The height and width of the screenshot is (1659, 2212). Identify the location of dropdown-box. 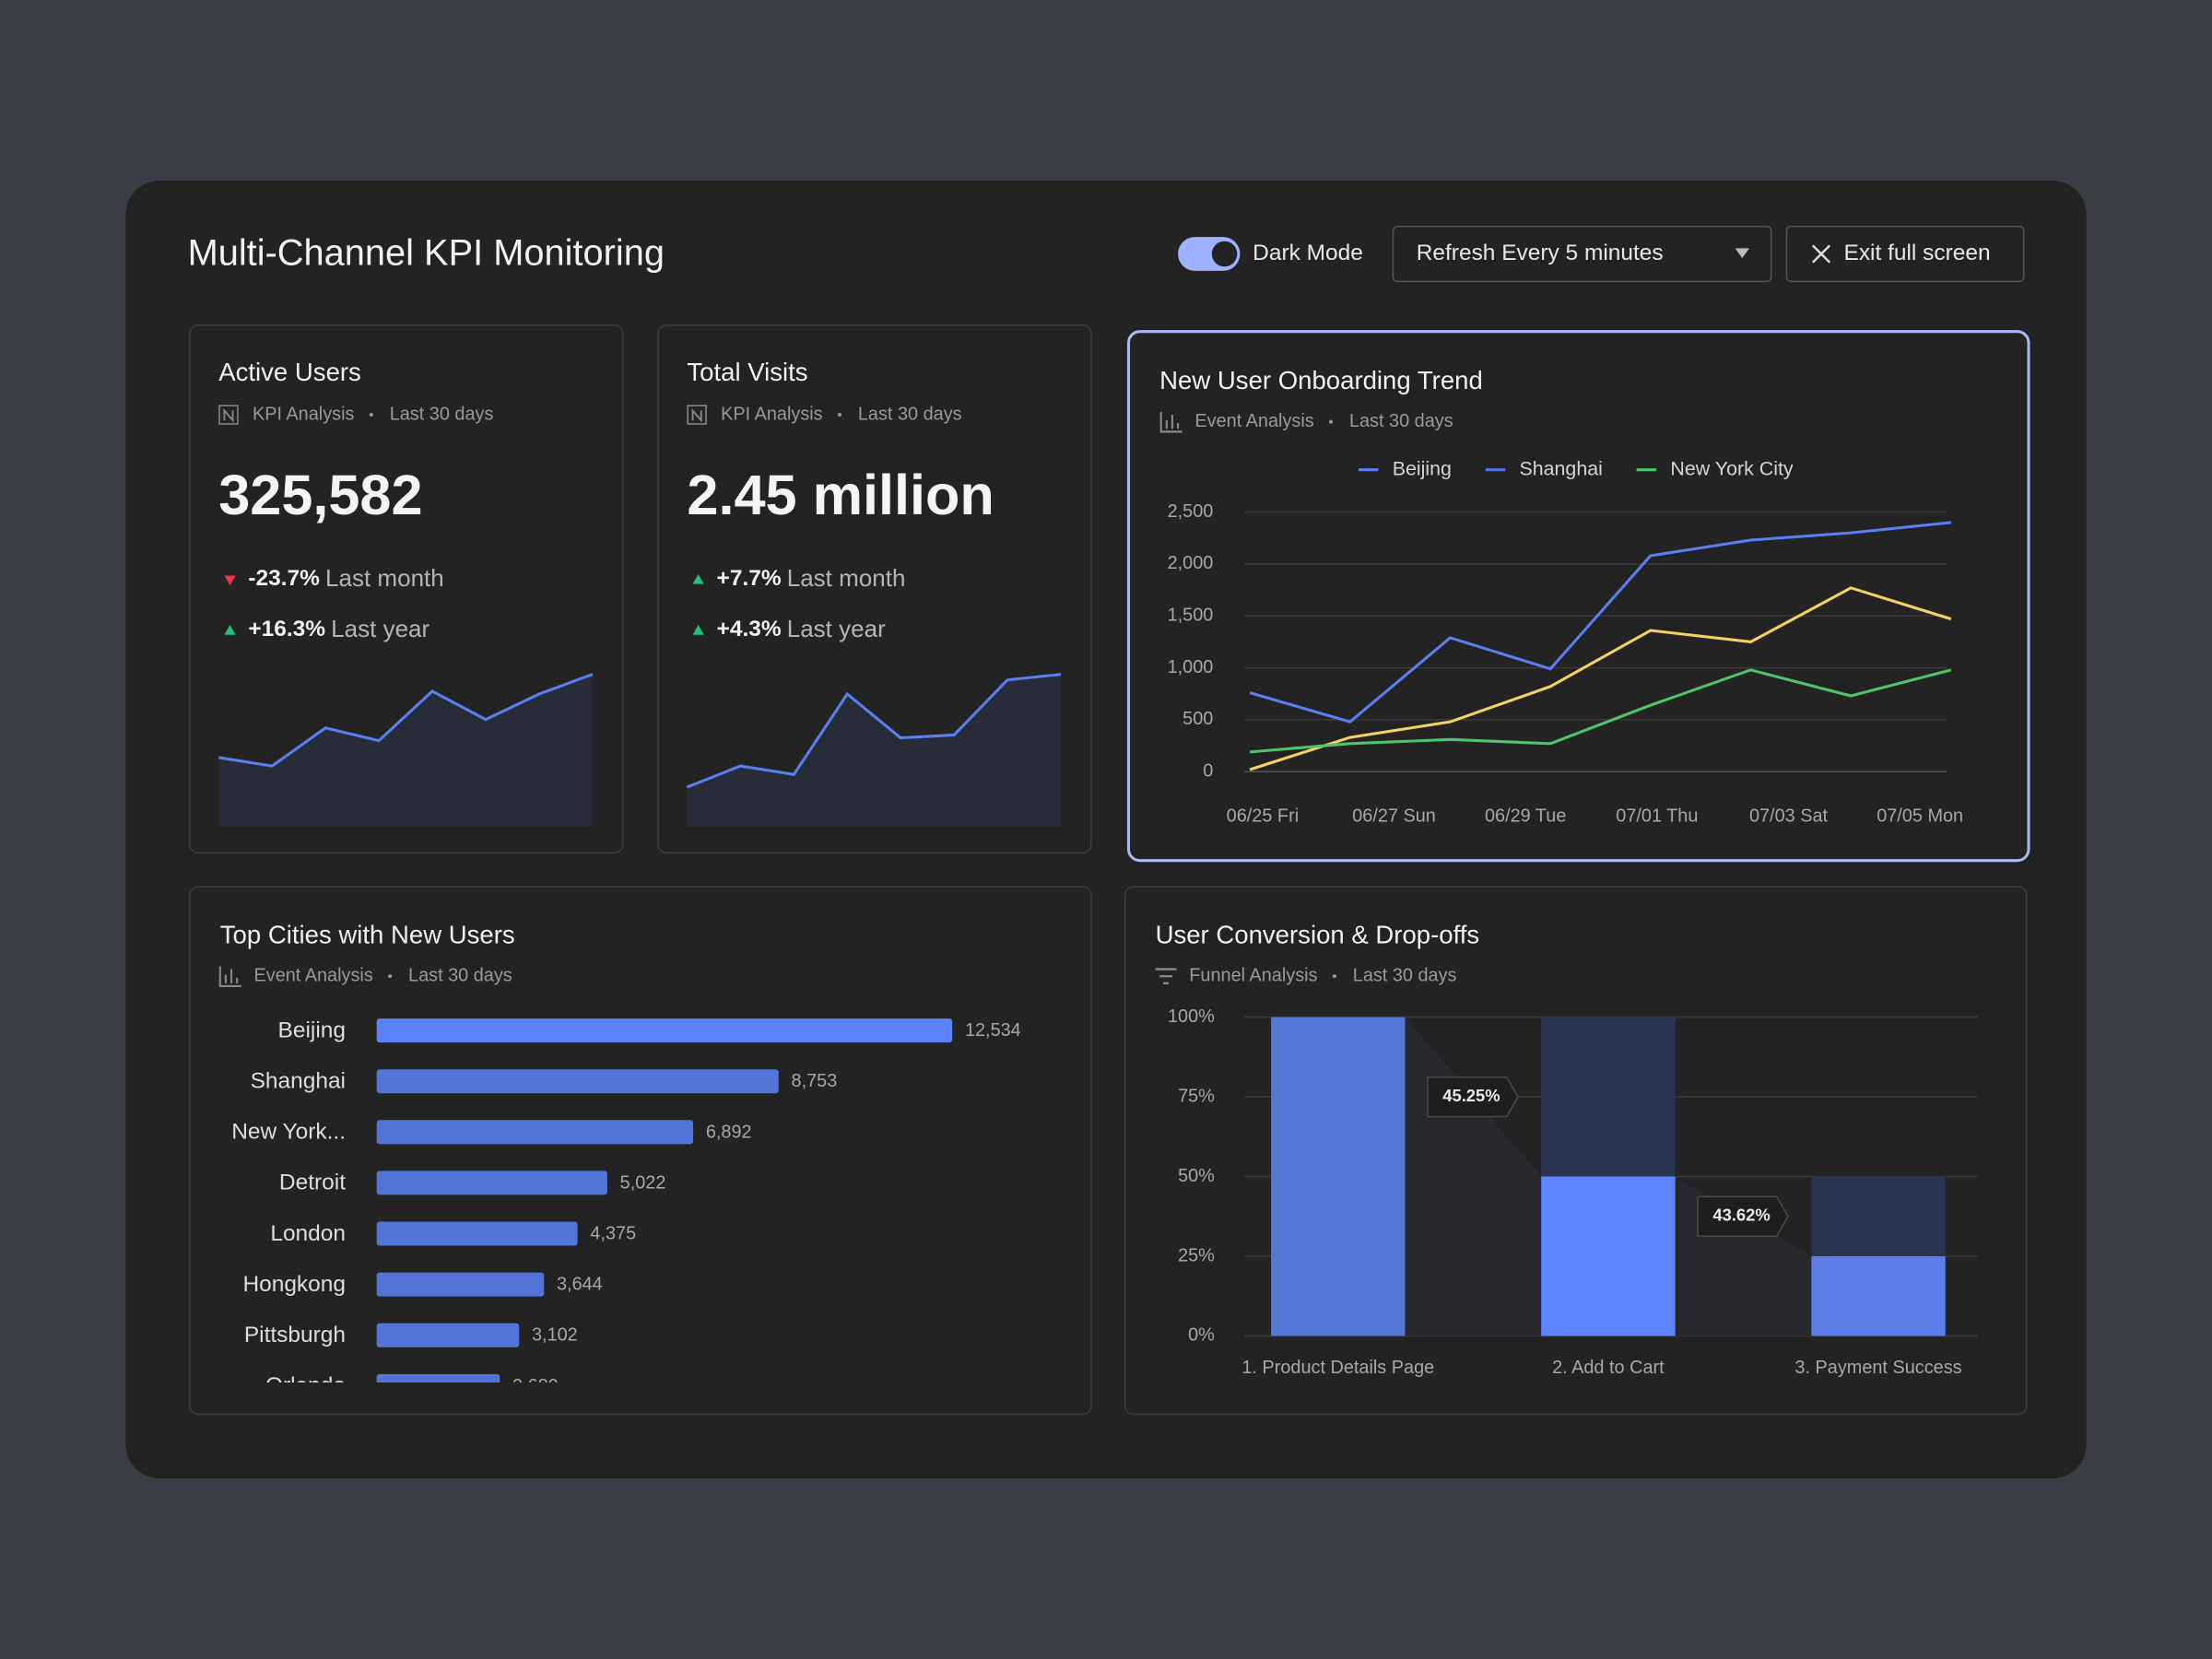
(1582, 254).